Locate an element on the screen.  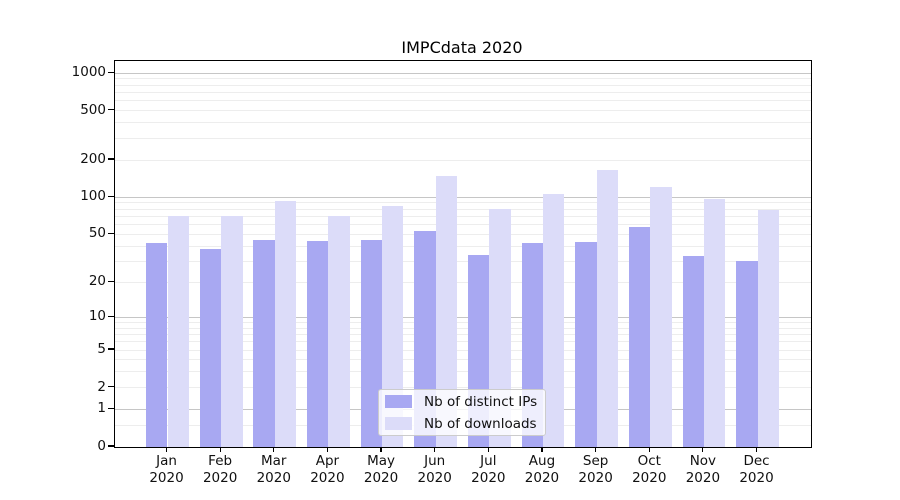
bar-distinct-ips-apr is located at coordinates (318, 344).